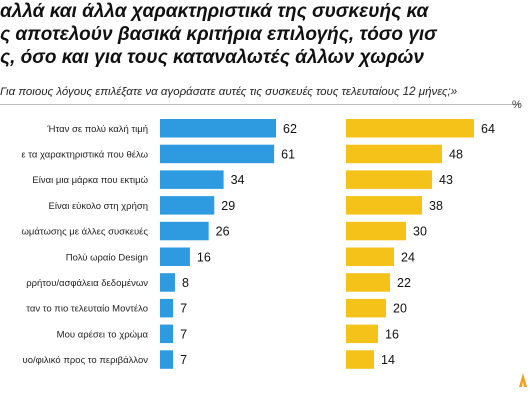  I want to click on category-label: υο/φιλικό προς το περιβάλλον, so click(86, 360).